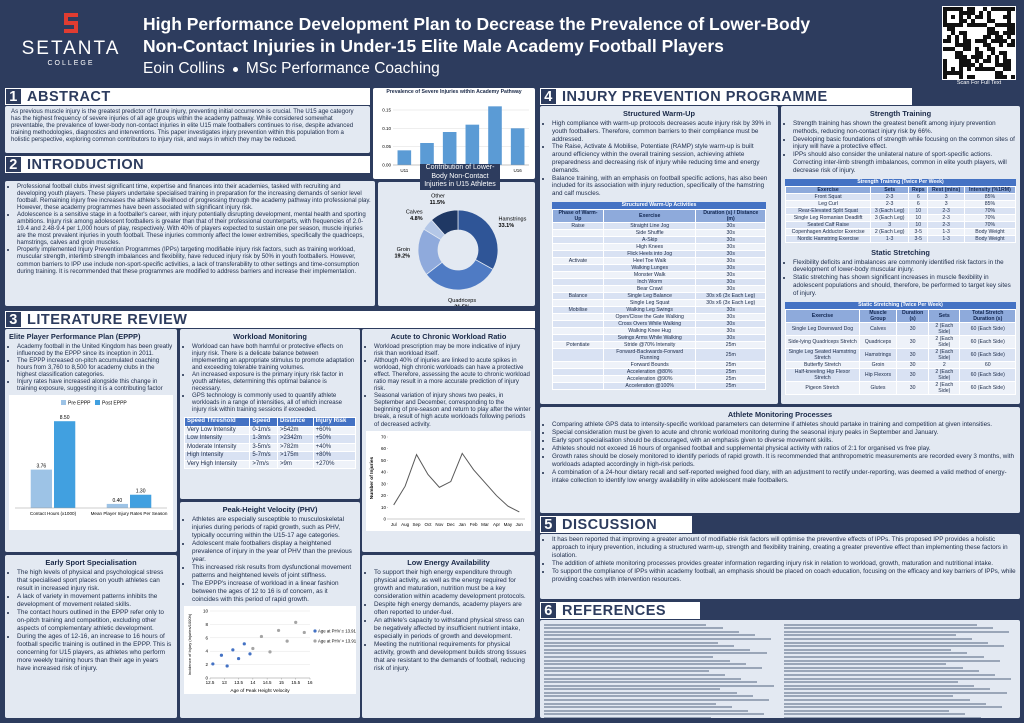 The width and height of the screenshot is (1024, 723). What do you see at coordinates (944, 315) in the screenshot?
I see `table-header-cell: Sets` at bounding box center [944, 315].